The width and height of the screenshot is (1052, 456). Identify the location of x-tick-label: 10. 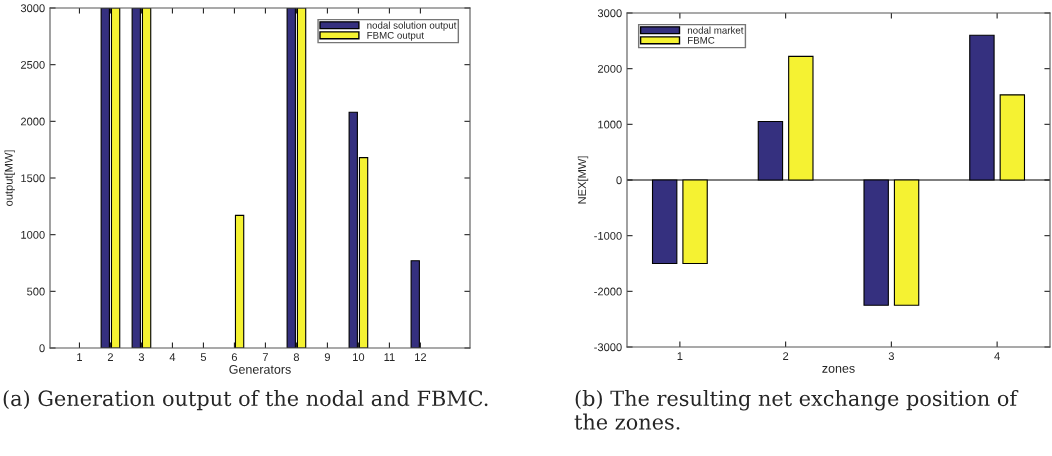
(359, 357).